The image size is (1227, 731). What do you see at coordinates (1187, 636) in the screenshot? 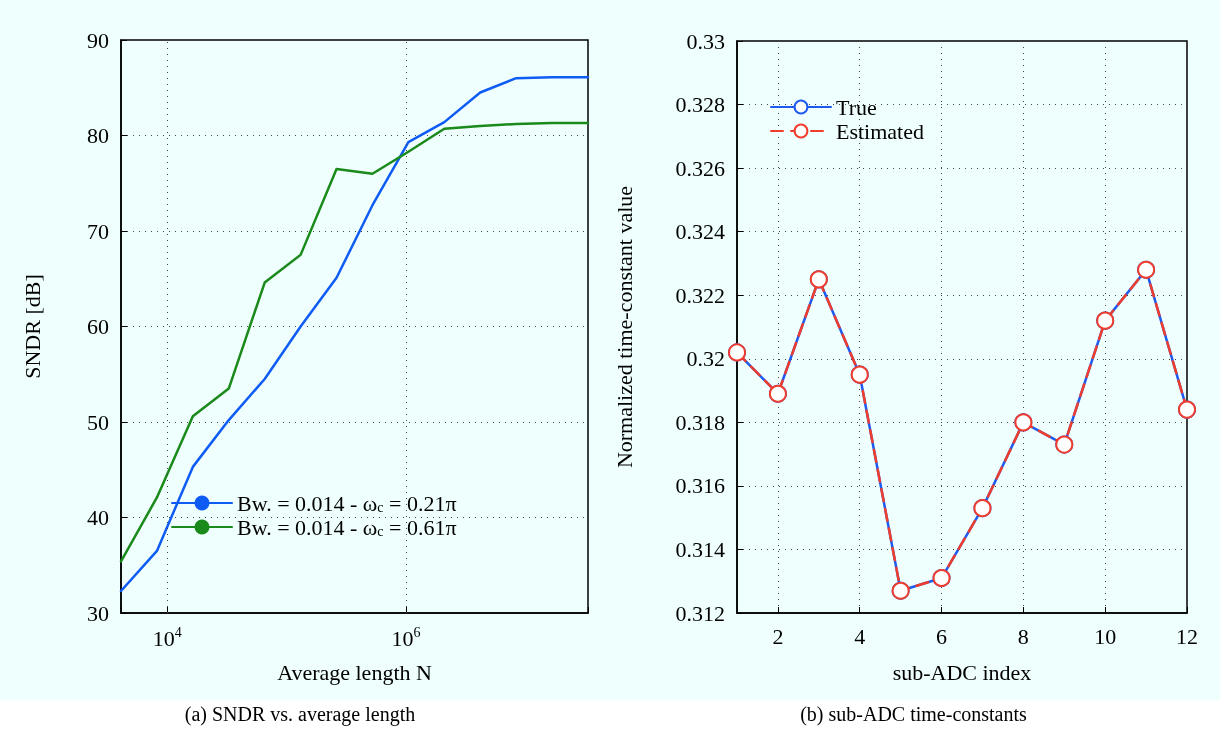
I see `x-tick-label: 12` at bounding box center [1187, 636].